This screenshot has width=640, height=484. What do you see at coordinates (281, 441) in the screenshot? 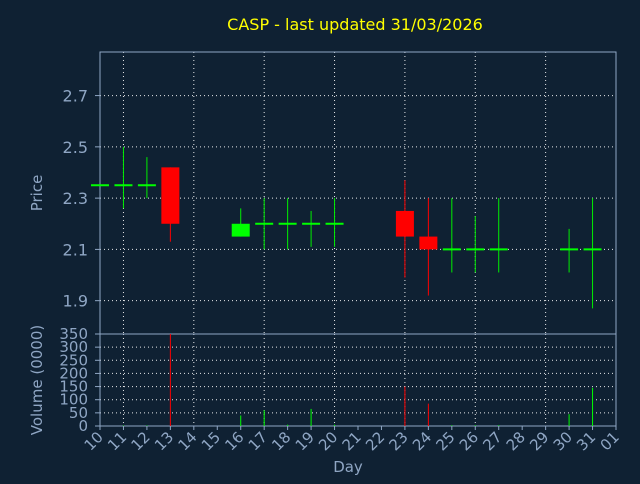
I see `x-tick-label: 18` at bounding box center [281, 441].